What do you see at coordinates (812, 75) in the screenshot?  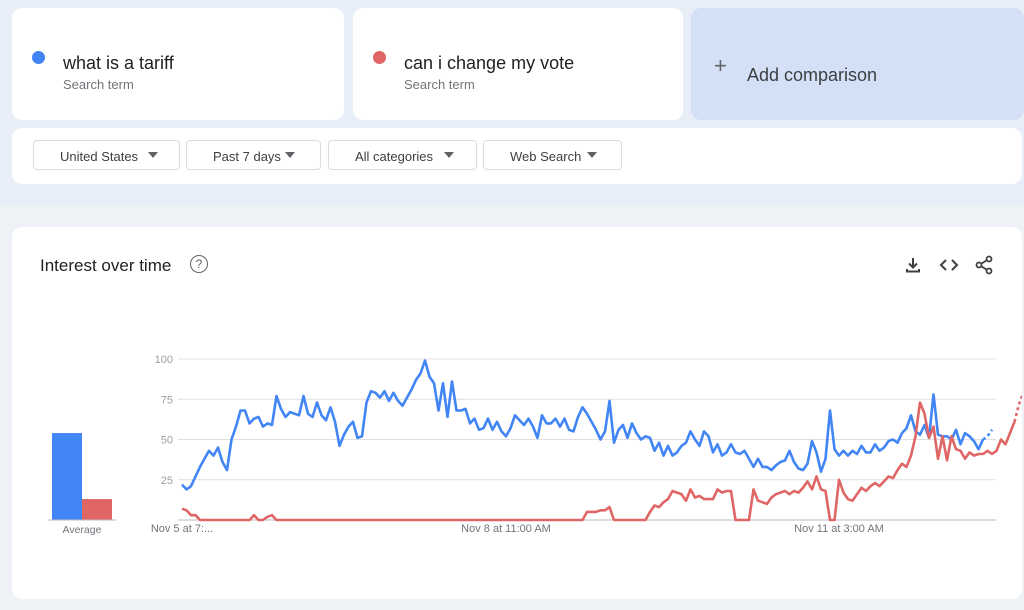 I see `add-comparison-label: Add comparison` at bounding box center [812, 75].